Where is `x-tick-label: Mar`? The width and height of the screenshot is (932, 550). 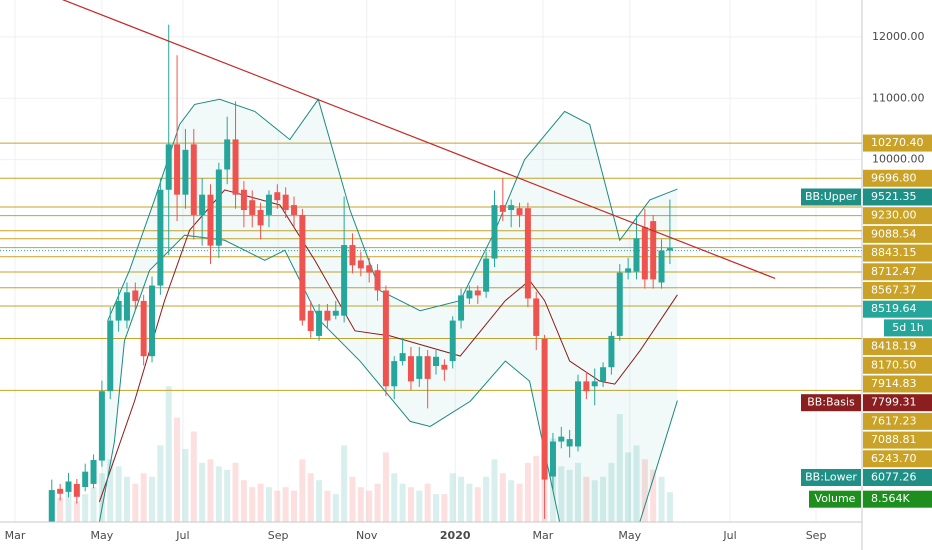 x-tick-label: Mar is located at coordinates (543, 535).